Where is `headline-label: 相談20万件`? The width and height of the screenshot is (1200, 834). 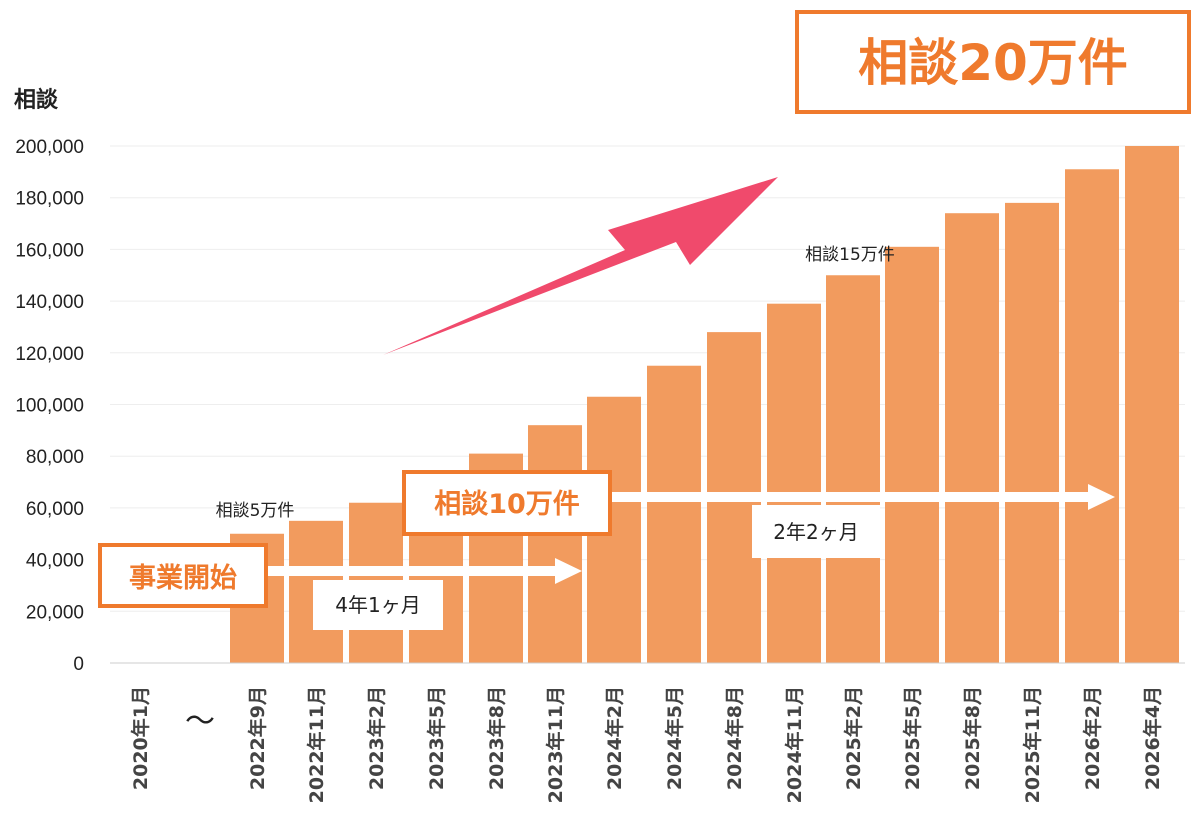 headline-label: 相談20万件 is located at coordinates (993, 63).